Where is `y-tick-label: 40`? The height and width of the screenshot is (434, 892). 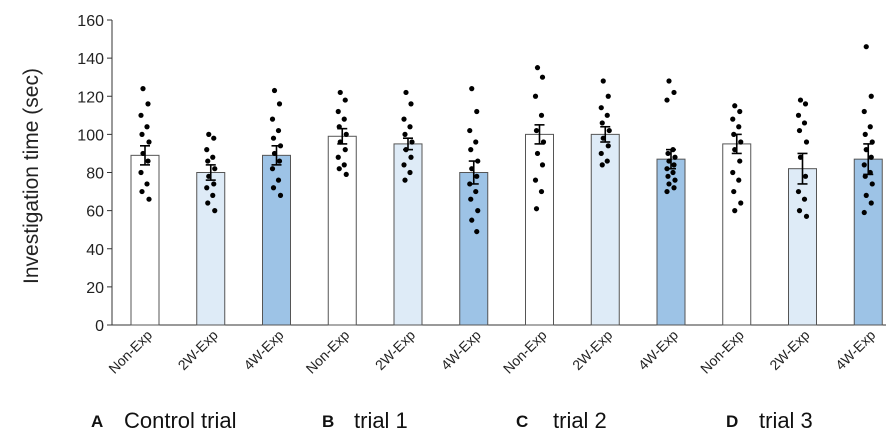
y-tick-label: 40 is located at coordinates (95, 250).